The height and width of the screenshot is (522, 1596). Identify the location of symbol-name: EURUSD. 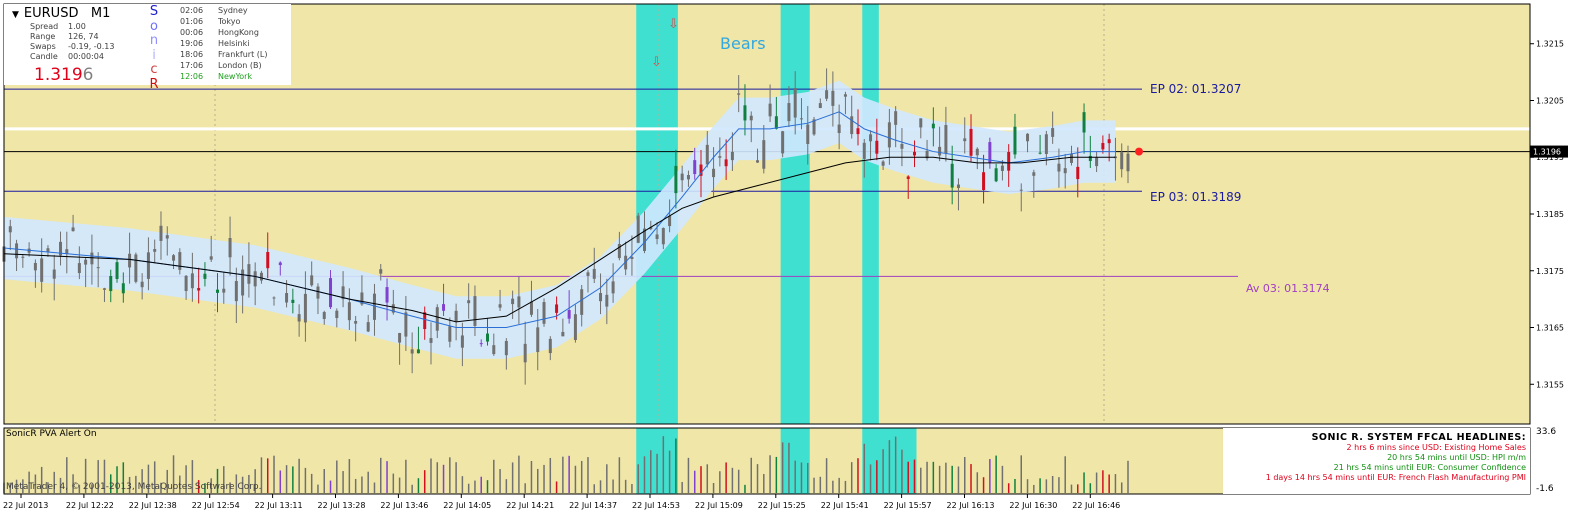
(51, 13).